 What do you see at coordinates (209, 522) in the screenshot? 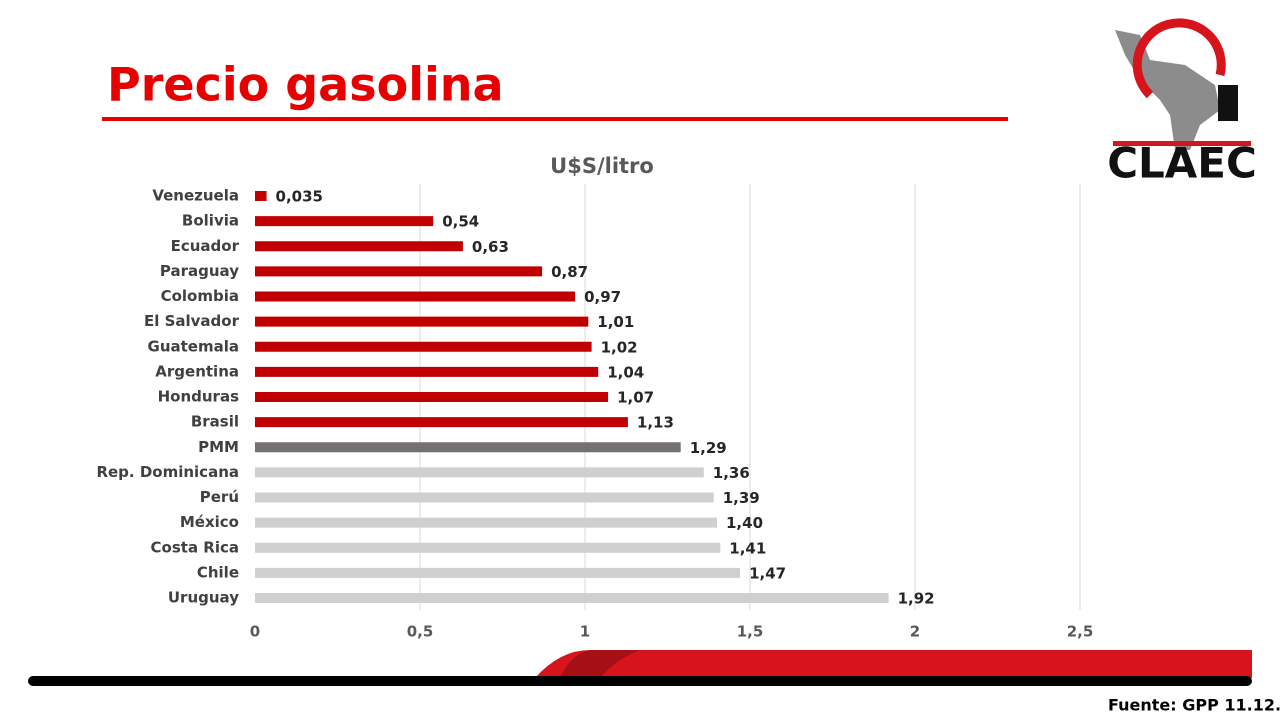
I see `category-label: México` at bounding box center [209, 522].